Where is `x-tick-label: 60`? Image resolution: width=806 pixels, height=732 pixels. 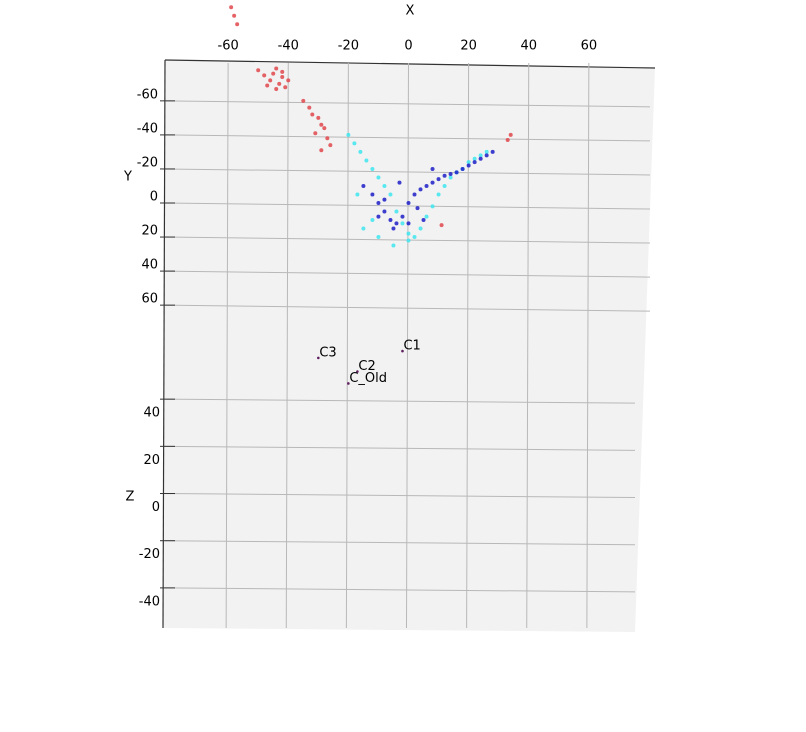
x-tick-label: 60 is located at coordinates (589, 46).